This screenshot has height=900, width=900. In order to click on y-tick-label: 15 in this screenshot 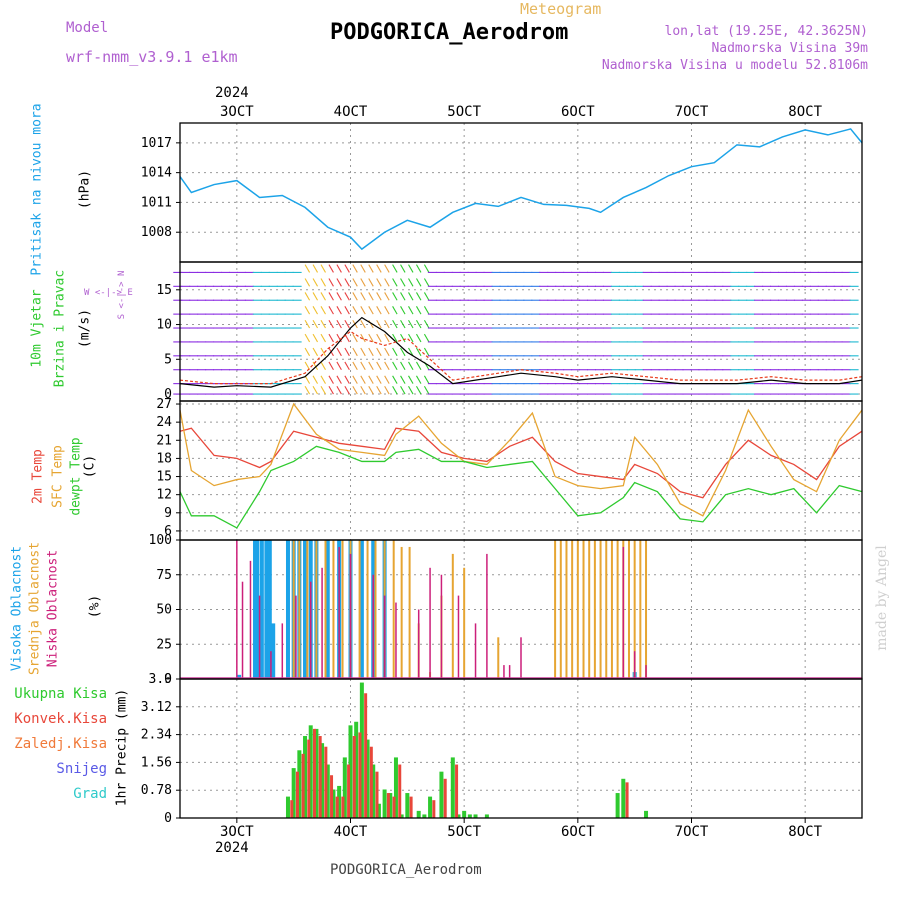, I will do `click(164, 477)`.